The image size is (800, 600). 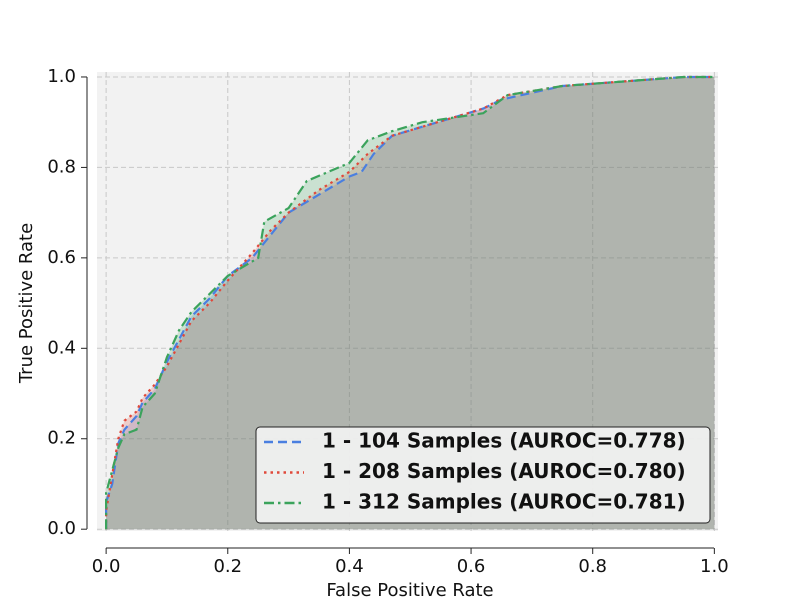 I want to click on legend-label: 1 - 104 Samples (AUROC=0.778), so click(x=504, y=441).